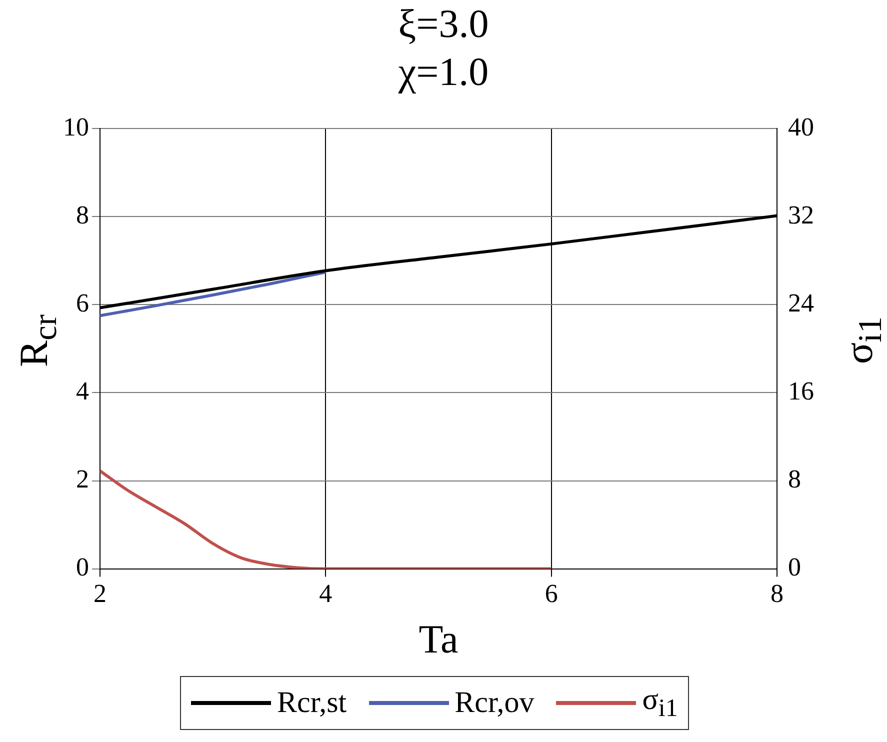 The width and height of the screenshot is (887, 742). I want to click on chart-title: ξ=3.0, so click(443, 23).